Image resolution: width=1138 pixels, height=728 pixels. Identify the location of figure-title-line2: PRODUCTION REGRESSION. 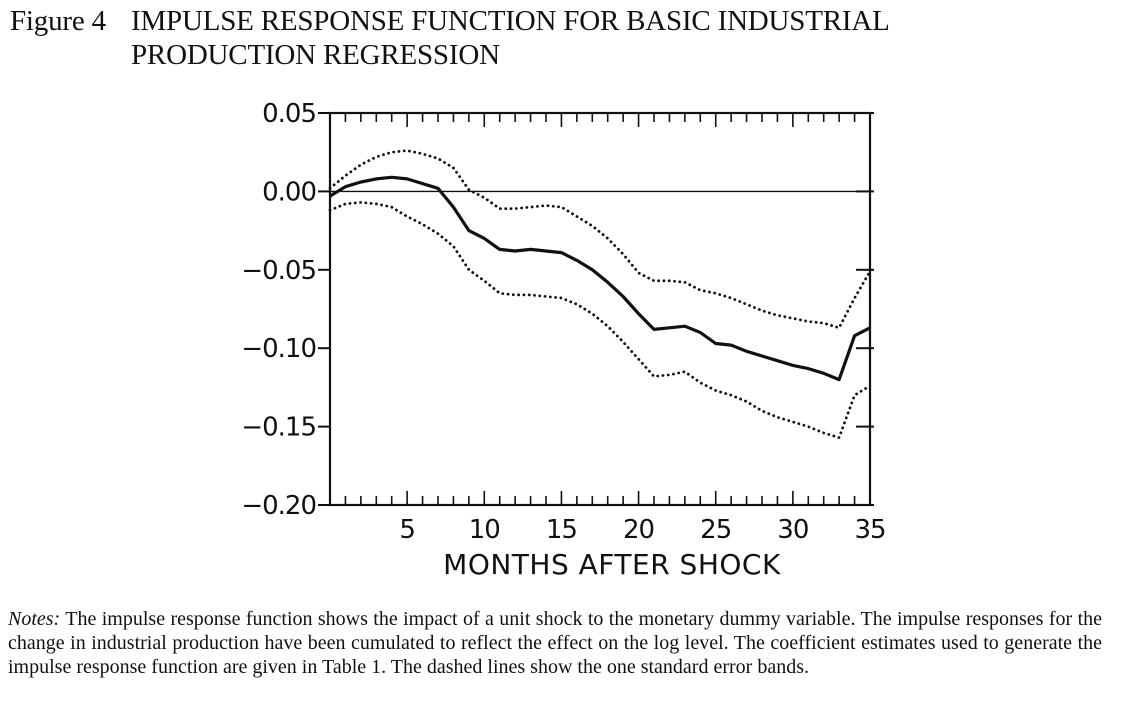
(315, 55).